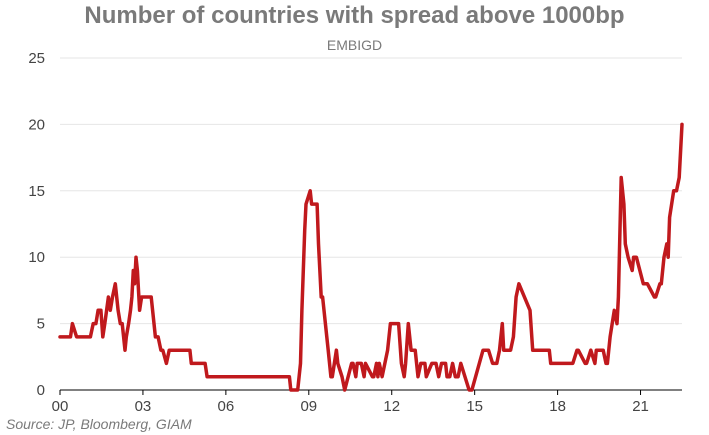 The width and height of the screenshot is (709, 435). What do you see at coordinates (391, 406) in the screenshot?
I see `x-tick-label: 12` at bounding box center [391, 406].